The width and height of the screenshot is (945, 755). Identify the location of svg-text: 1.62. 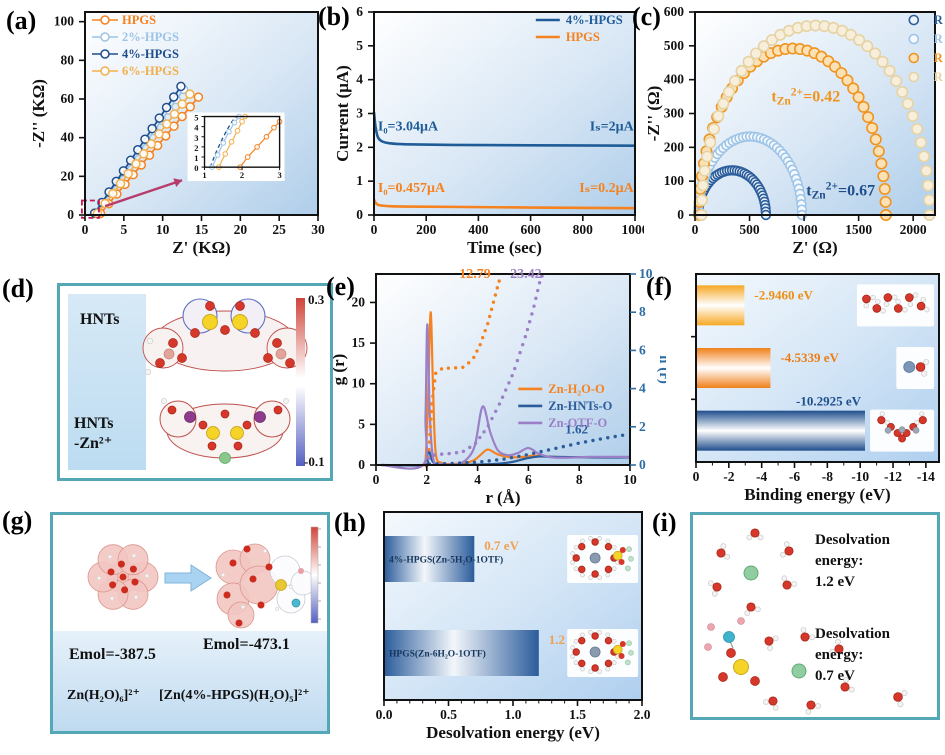
(576, 428).